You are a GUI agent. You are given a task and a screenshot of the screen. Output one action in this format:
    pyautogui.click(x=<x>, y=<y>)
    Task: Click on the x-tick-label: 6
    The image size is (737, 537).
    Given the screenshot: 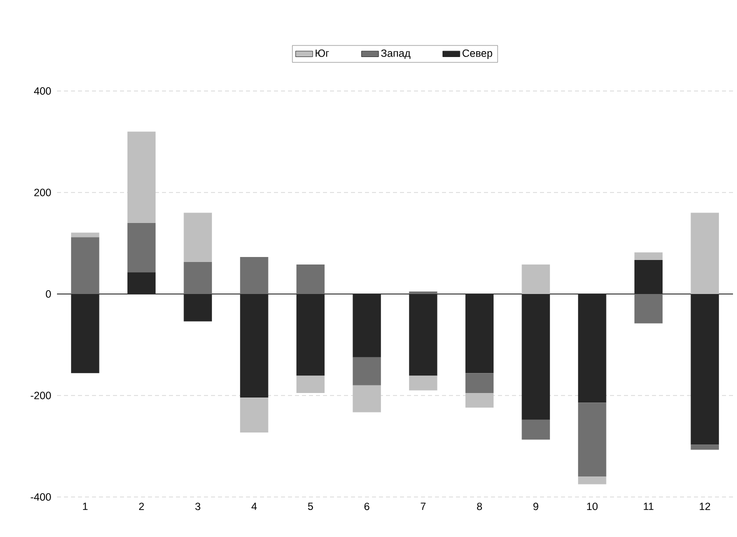 What is the action you would take?
    pyautogui.click(x=367, y=506)
    